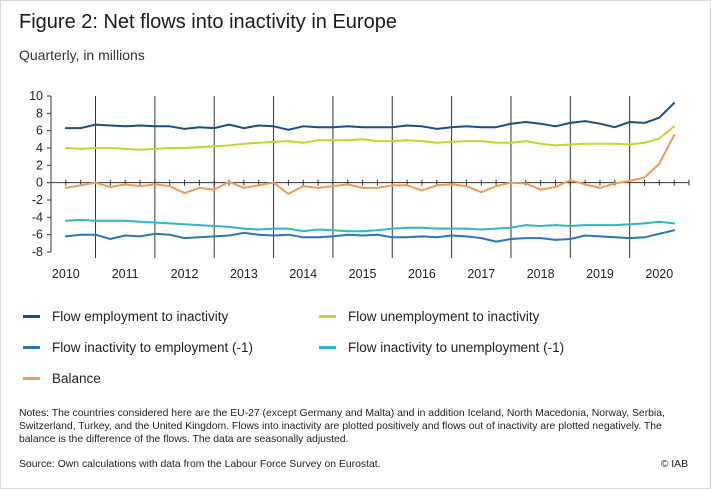 This screenshot has height=489, width=711. Describe the element at coordinates (185, 274) in the screenshot. I see `x-tick-label: 2012` at that location.